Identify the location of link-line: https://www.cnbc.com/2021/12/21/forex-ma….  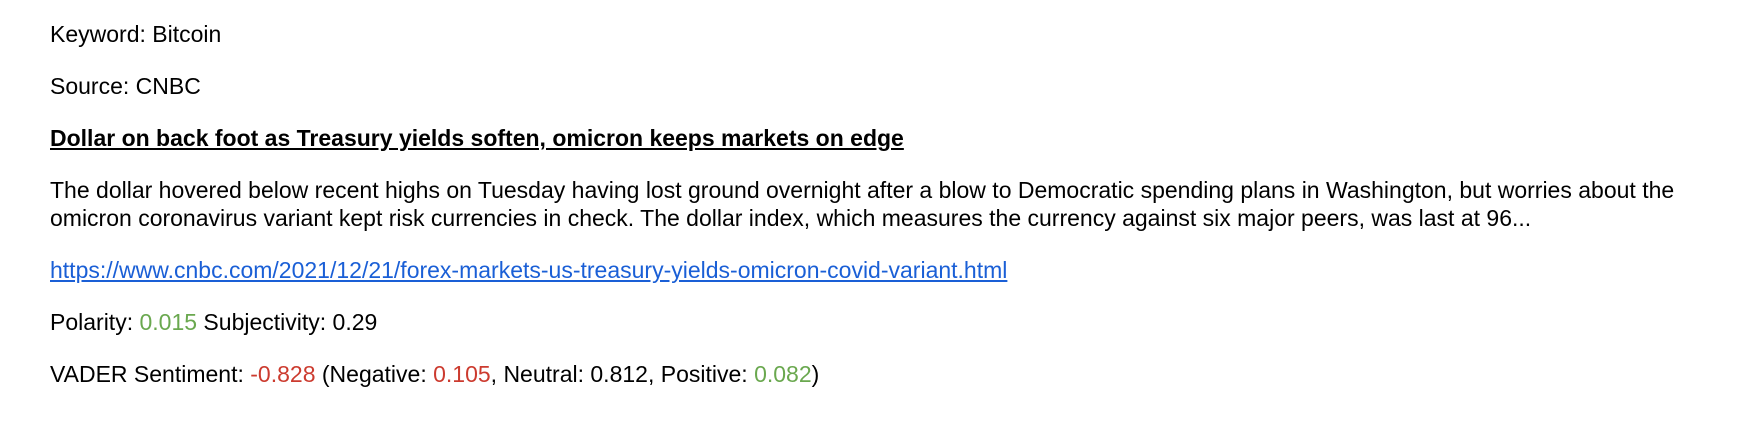
(528, 270).